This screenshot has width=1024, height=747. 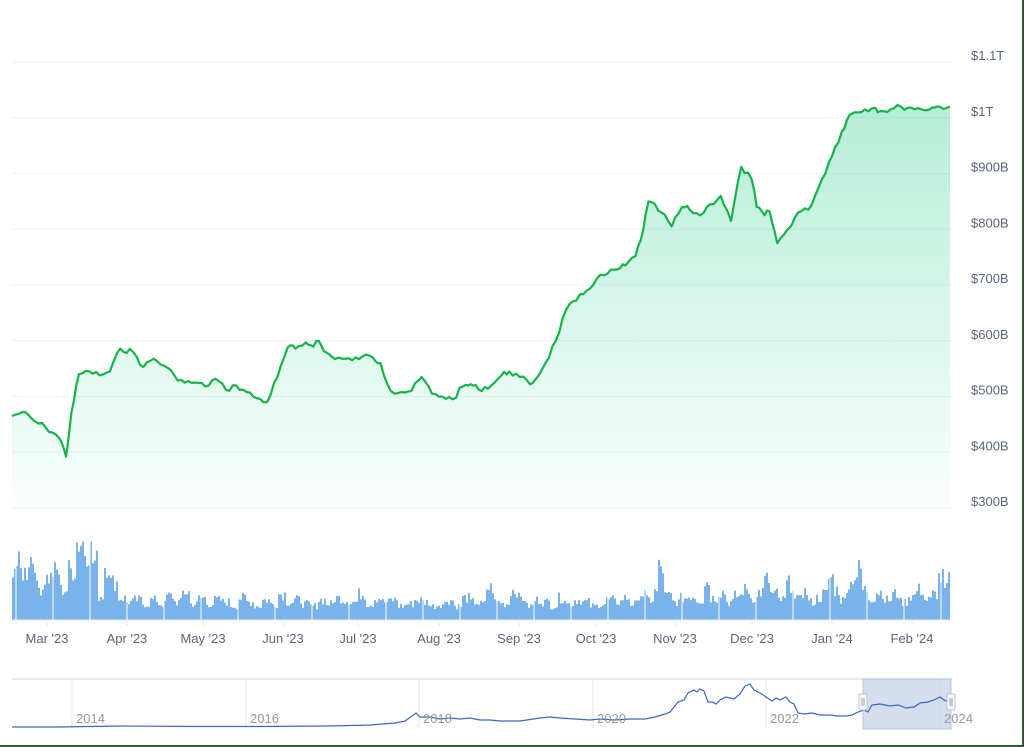 What do you see at coordinates (832, 638) in the screenshot?
I see `x-axis-label: Jan '24` at bounding box center [832, 638].